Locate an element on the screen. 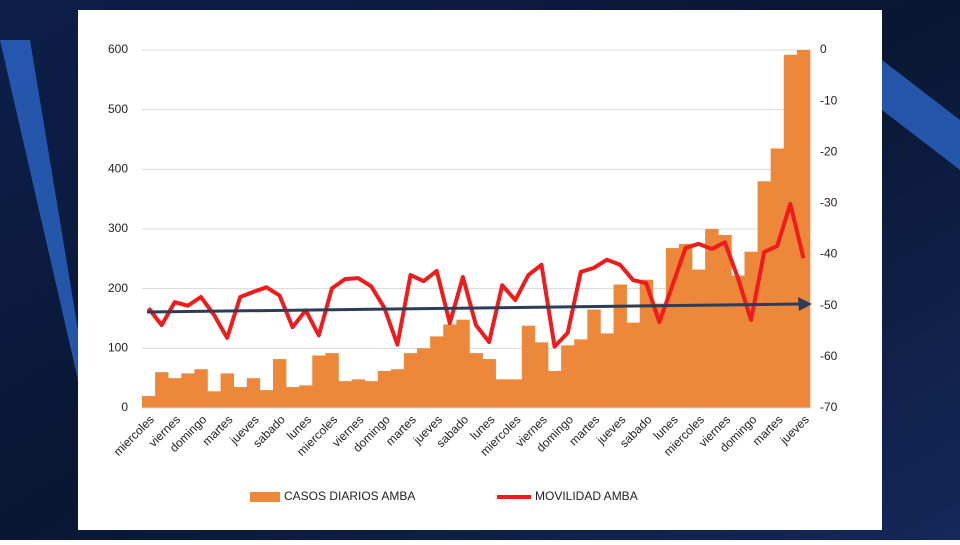  y-tick-label: 100 is located at coordinates (118, 348).